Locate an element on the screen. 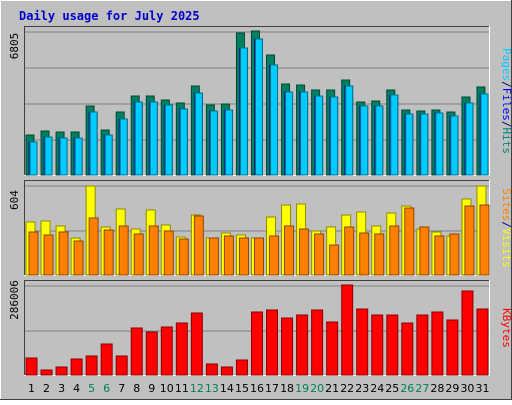 This screenshot has height=405, width=512. legend-pages: Pages is located at coordinates (506, 64).